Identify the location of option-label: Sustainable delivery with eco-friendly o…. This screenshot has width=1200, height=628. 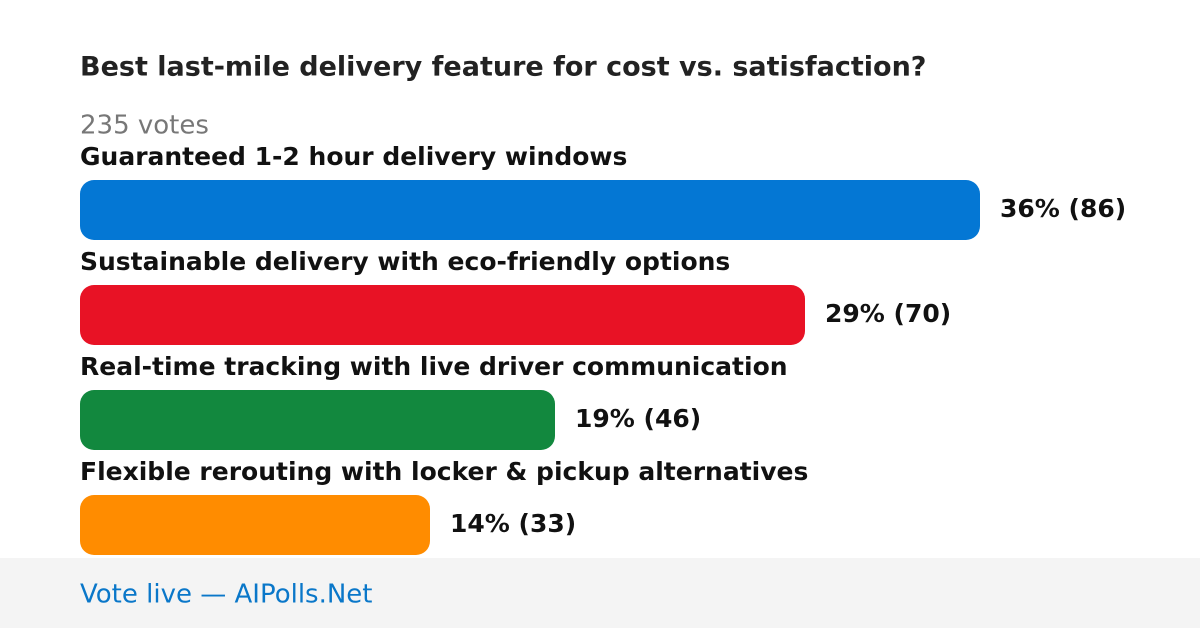
(405, 261).